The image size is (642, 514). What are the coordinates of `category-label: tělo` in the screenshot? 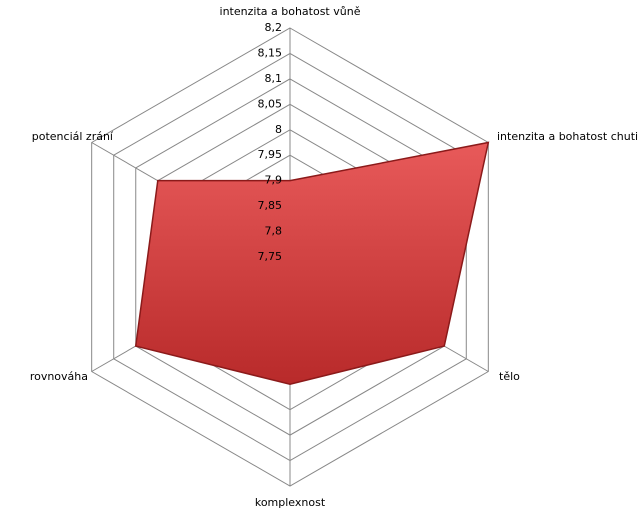 It's located at (509, 376).